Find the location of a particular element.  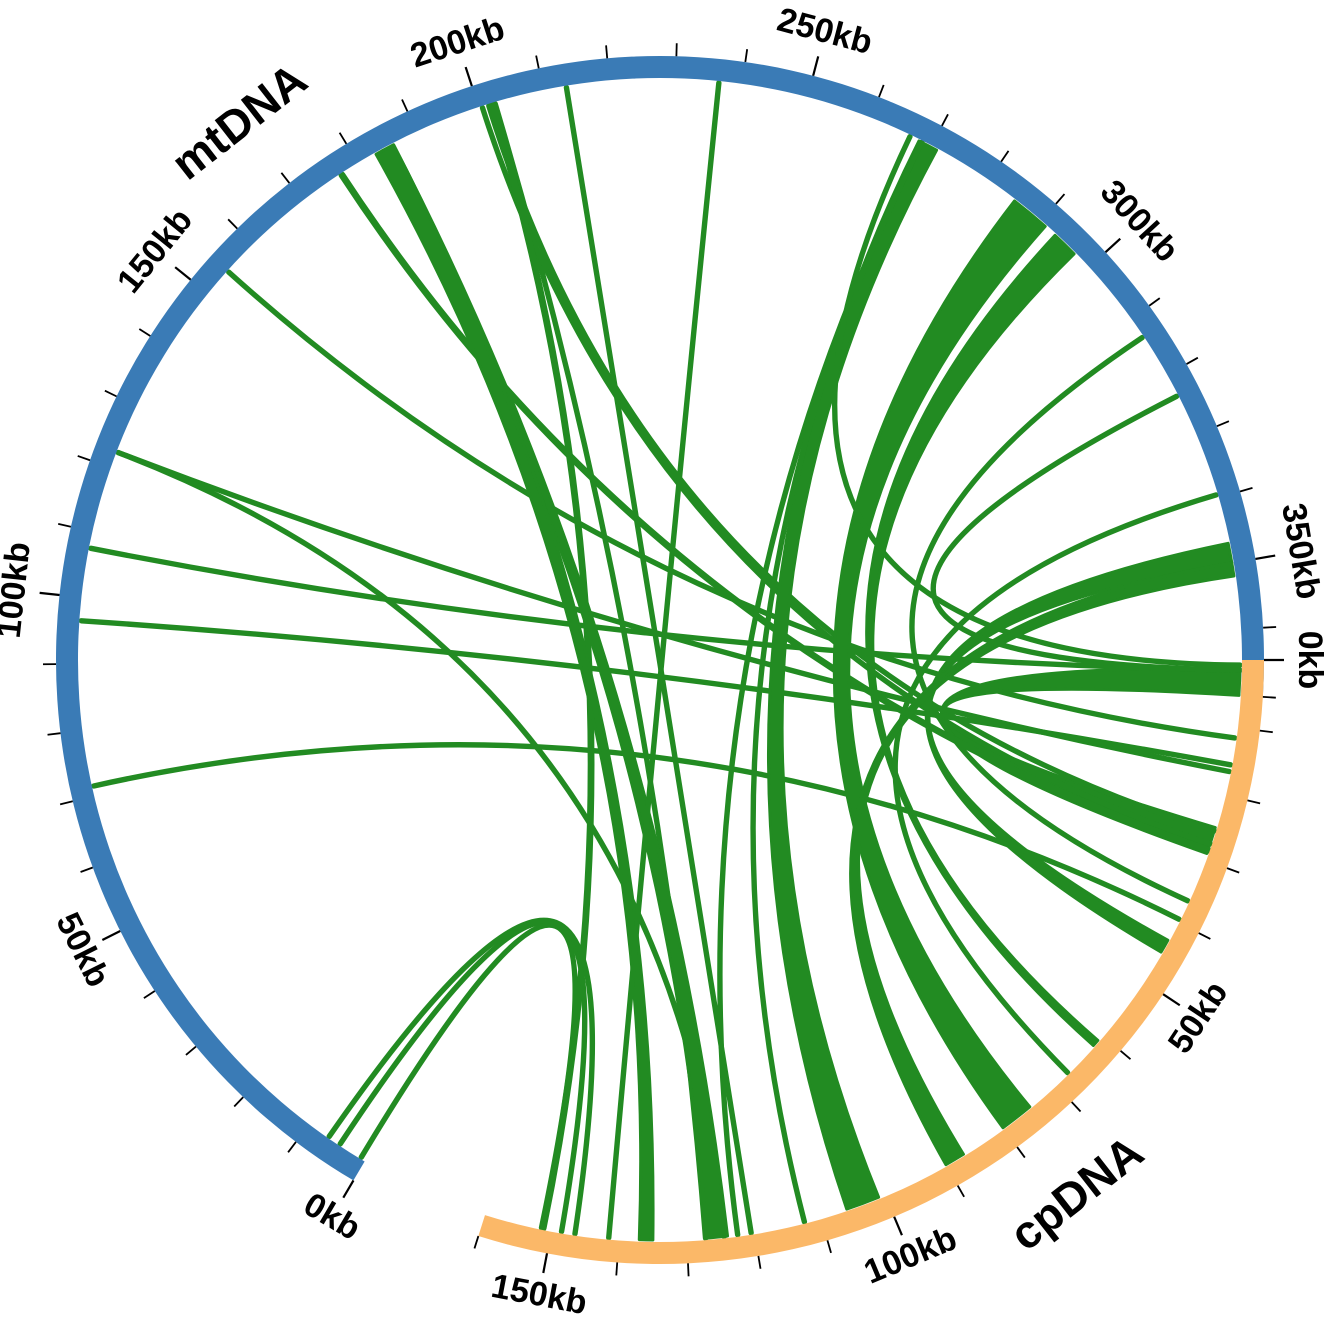

mt-tick-label: 200kb is located at coordinates (457, 42).